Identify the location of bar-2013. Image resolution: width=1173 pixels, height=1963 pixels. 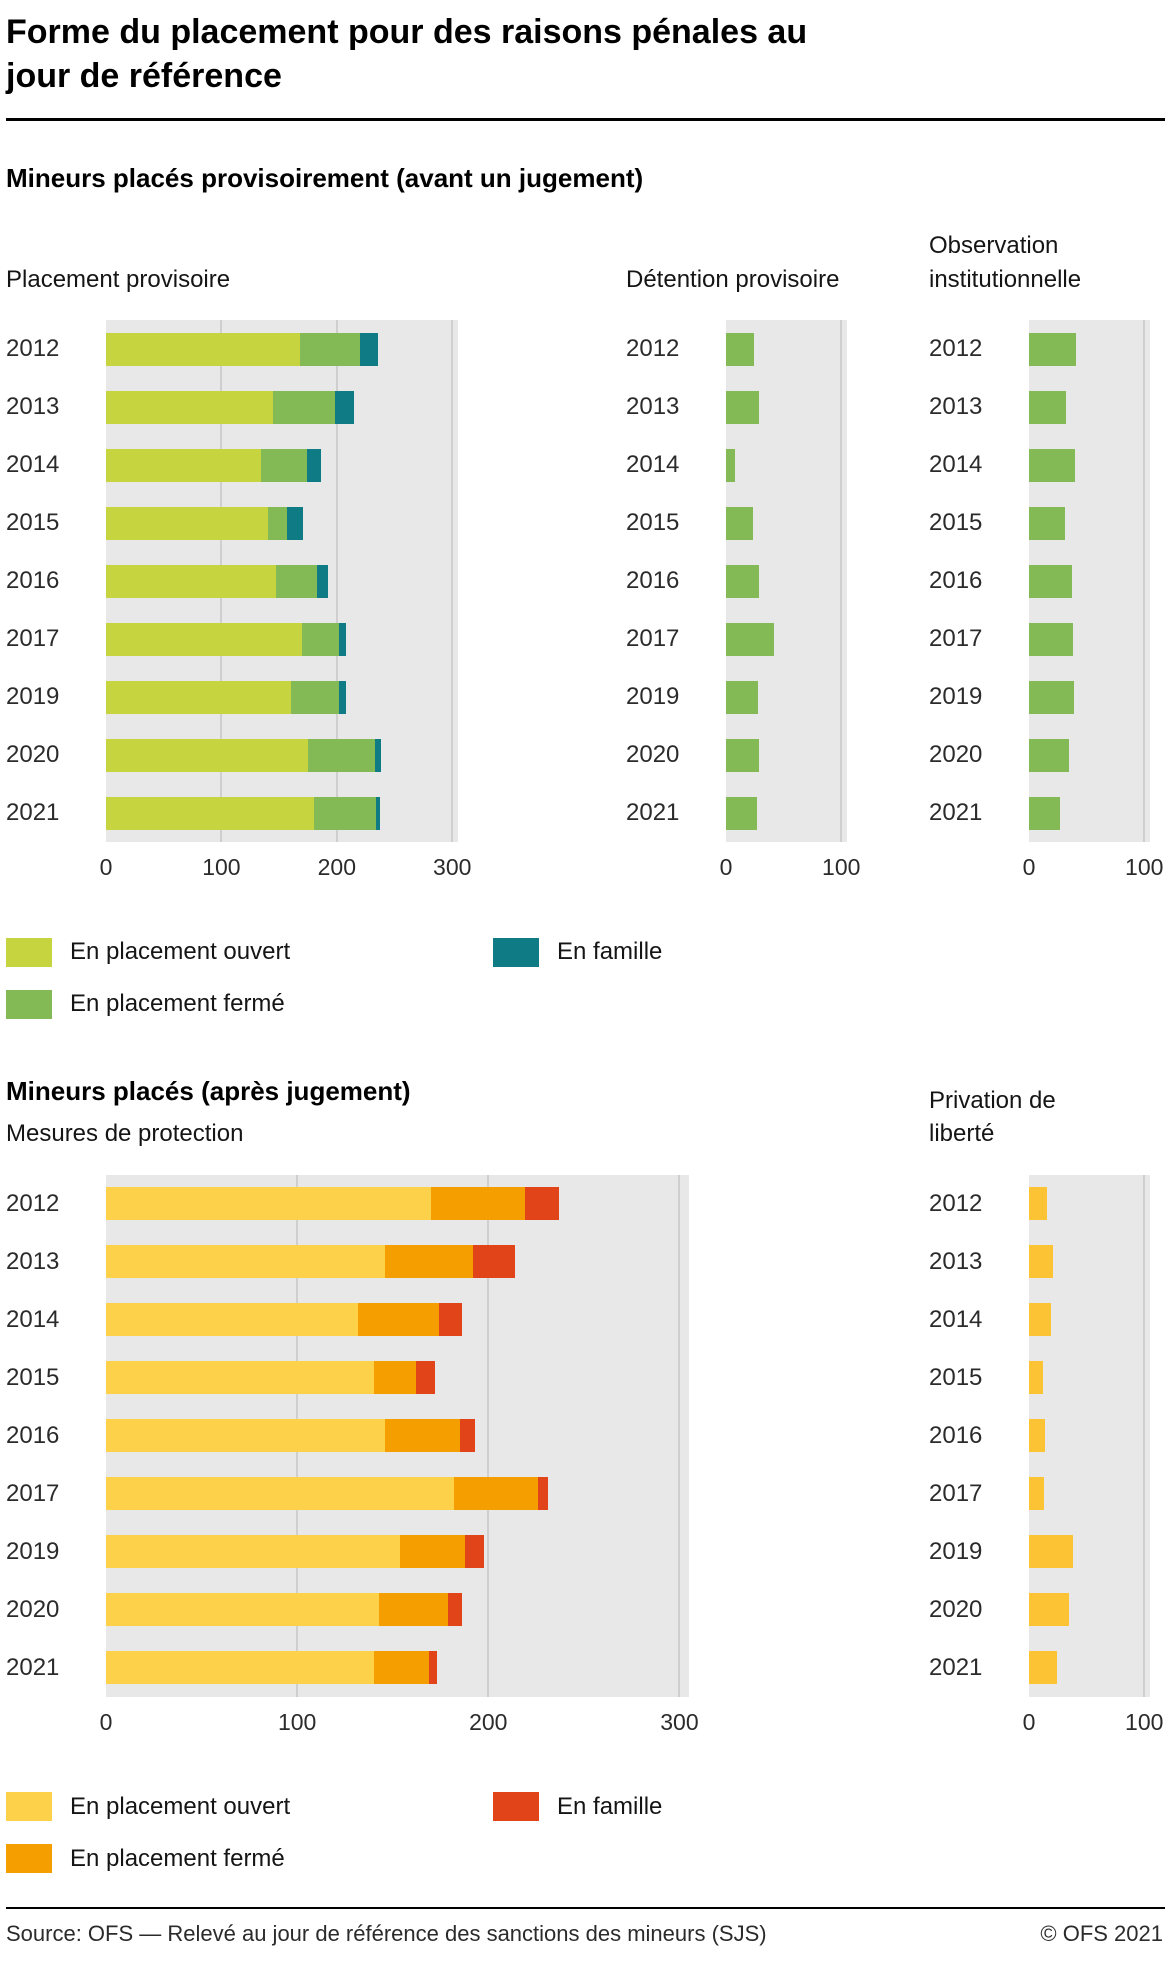
(1089, 1262).